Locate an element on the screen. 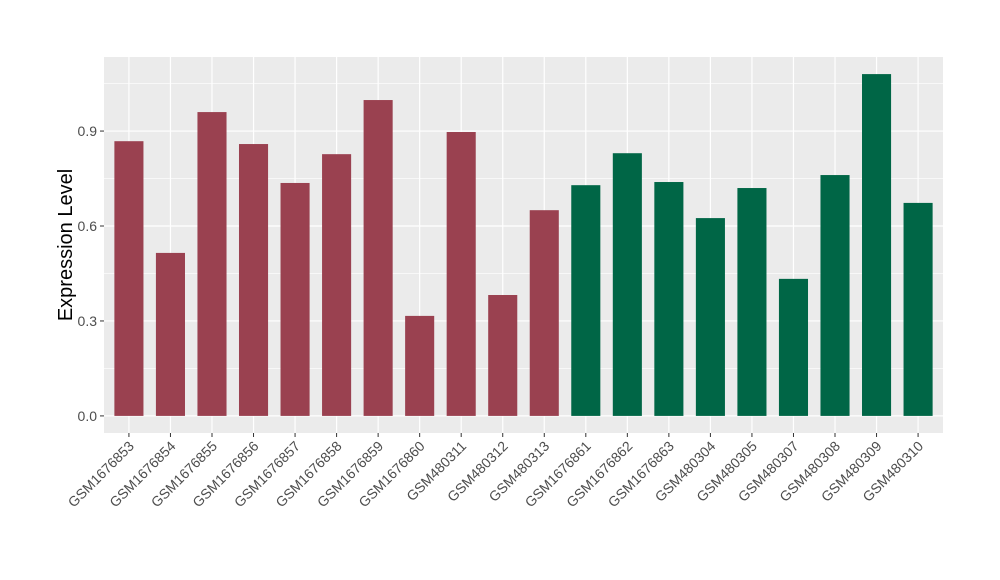 The image size is (1000, 580). bar-GSM1676861 is located at coordinates (586, 300).